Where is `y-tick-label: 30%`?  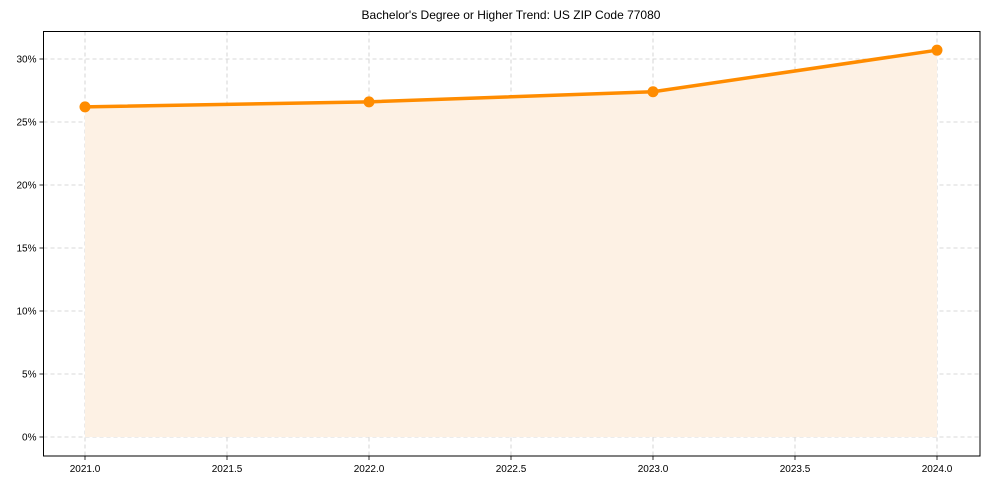
y-tick-label: 30% is located at coordinates (26, 60).